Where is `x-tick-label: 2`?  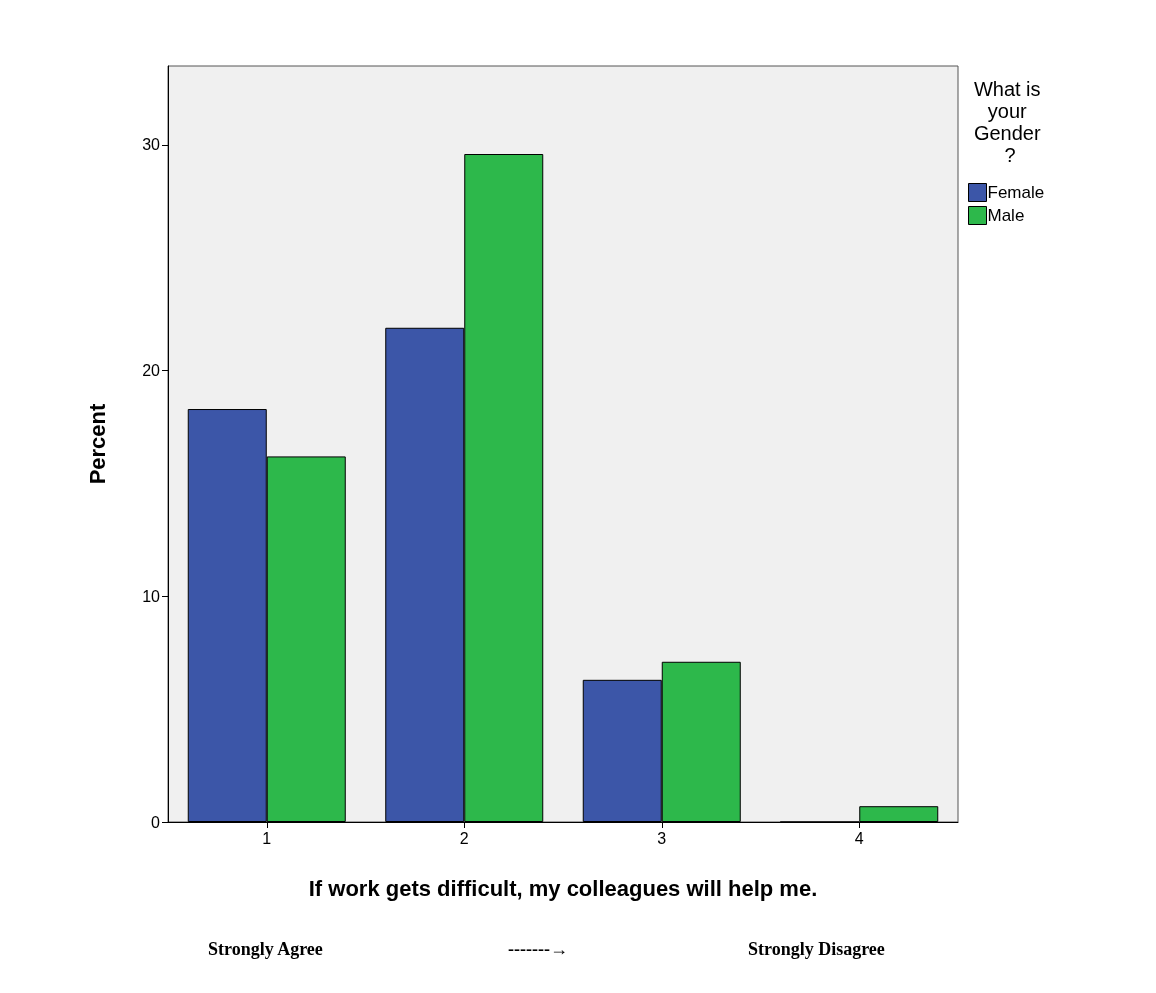
x-tick-label: 2 is located at coordinates (464, 838).